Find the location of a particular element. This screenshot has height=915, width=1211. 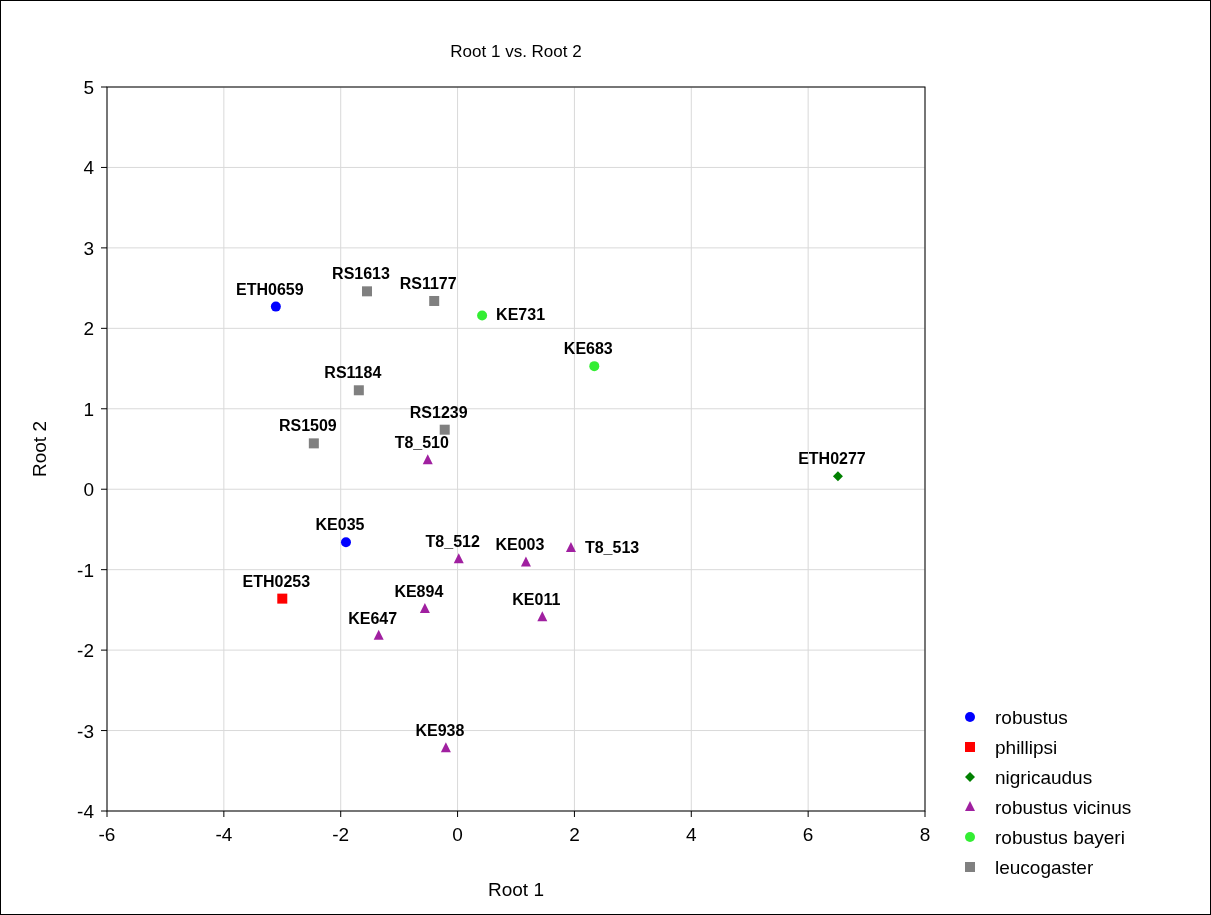

annotation: KE683 is located at coordinates (588, 349).